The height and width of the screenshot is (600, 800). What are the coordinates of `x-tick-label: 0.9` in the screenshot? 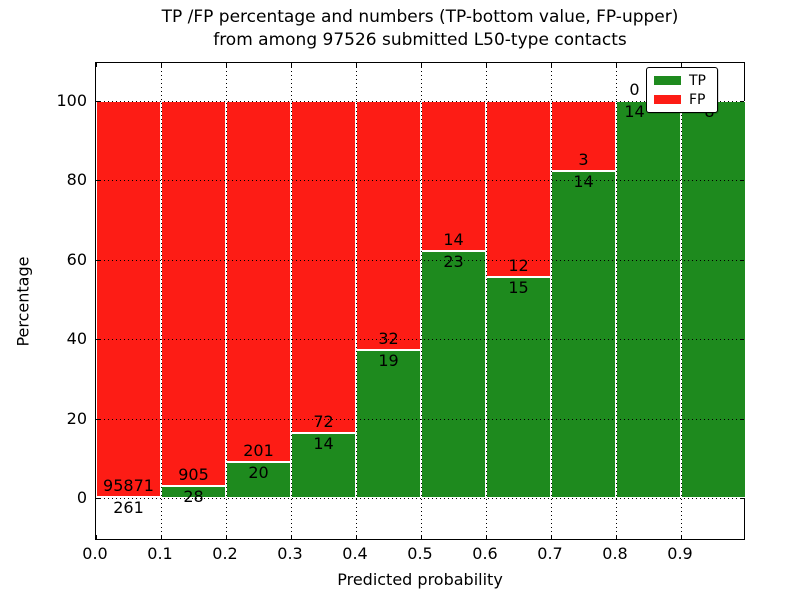 It's located at (680, 553).